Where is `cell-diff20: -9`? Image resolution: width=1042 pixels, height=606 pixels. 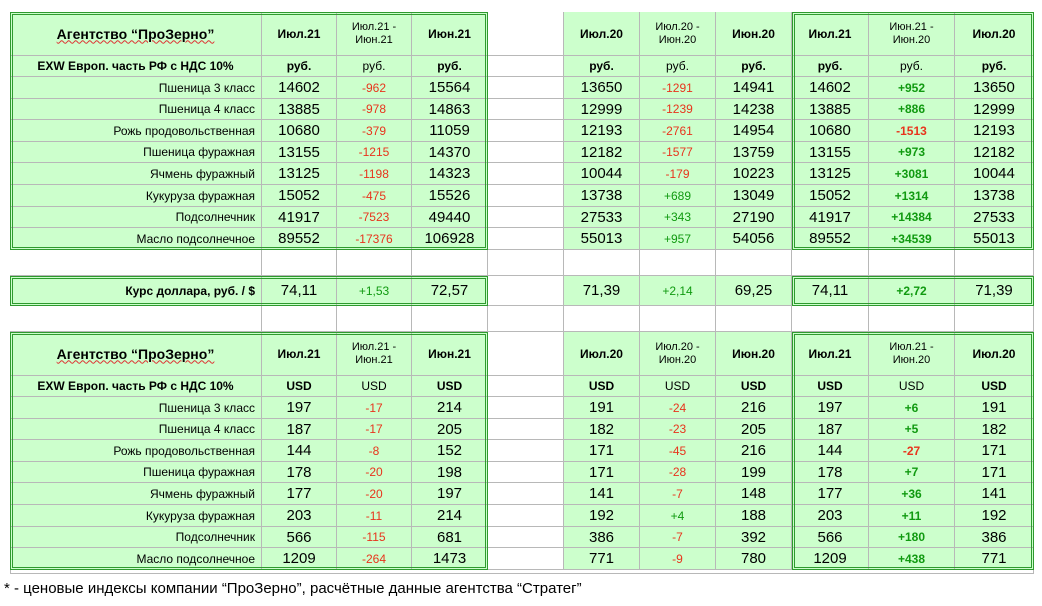
cell-diff20: -9 is located at coordinates (678, 559).